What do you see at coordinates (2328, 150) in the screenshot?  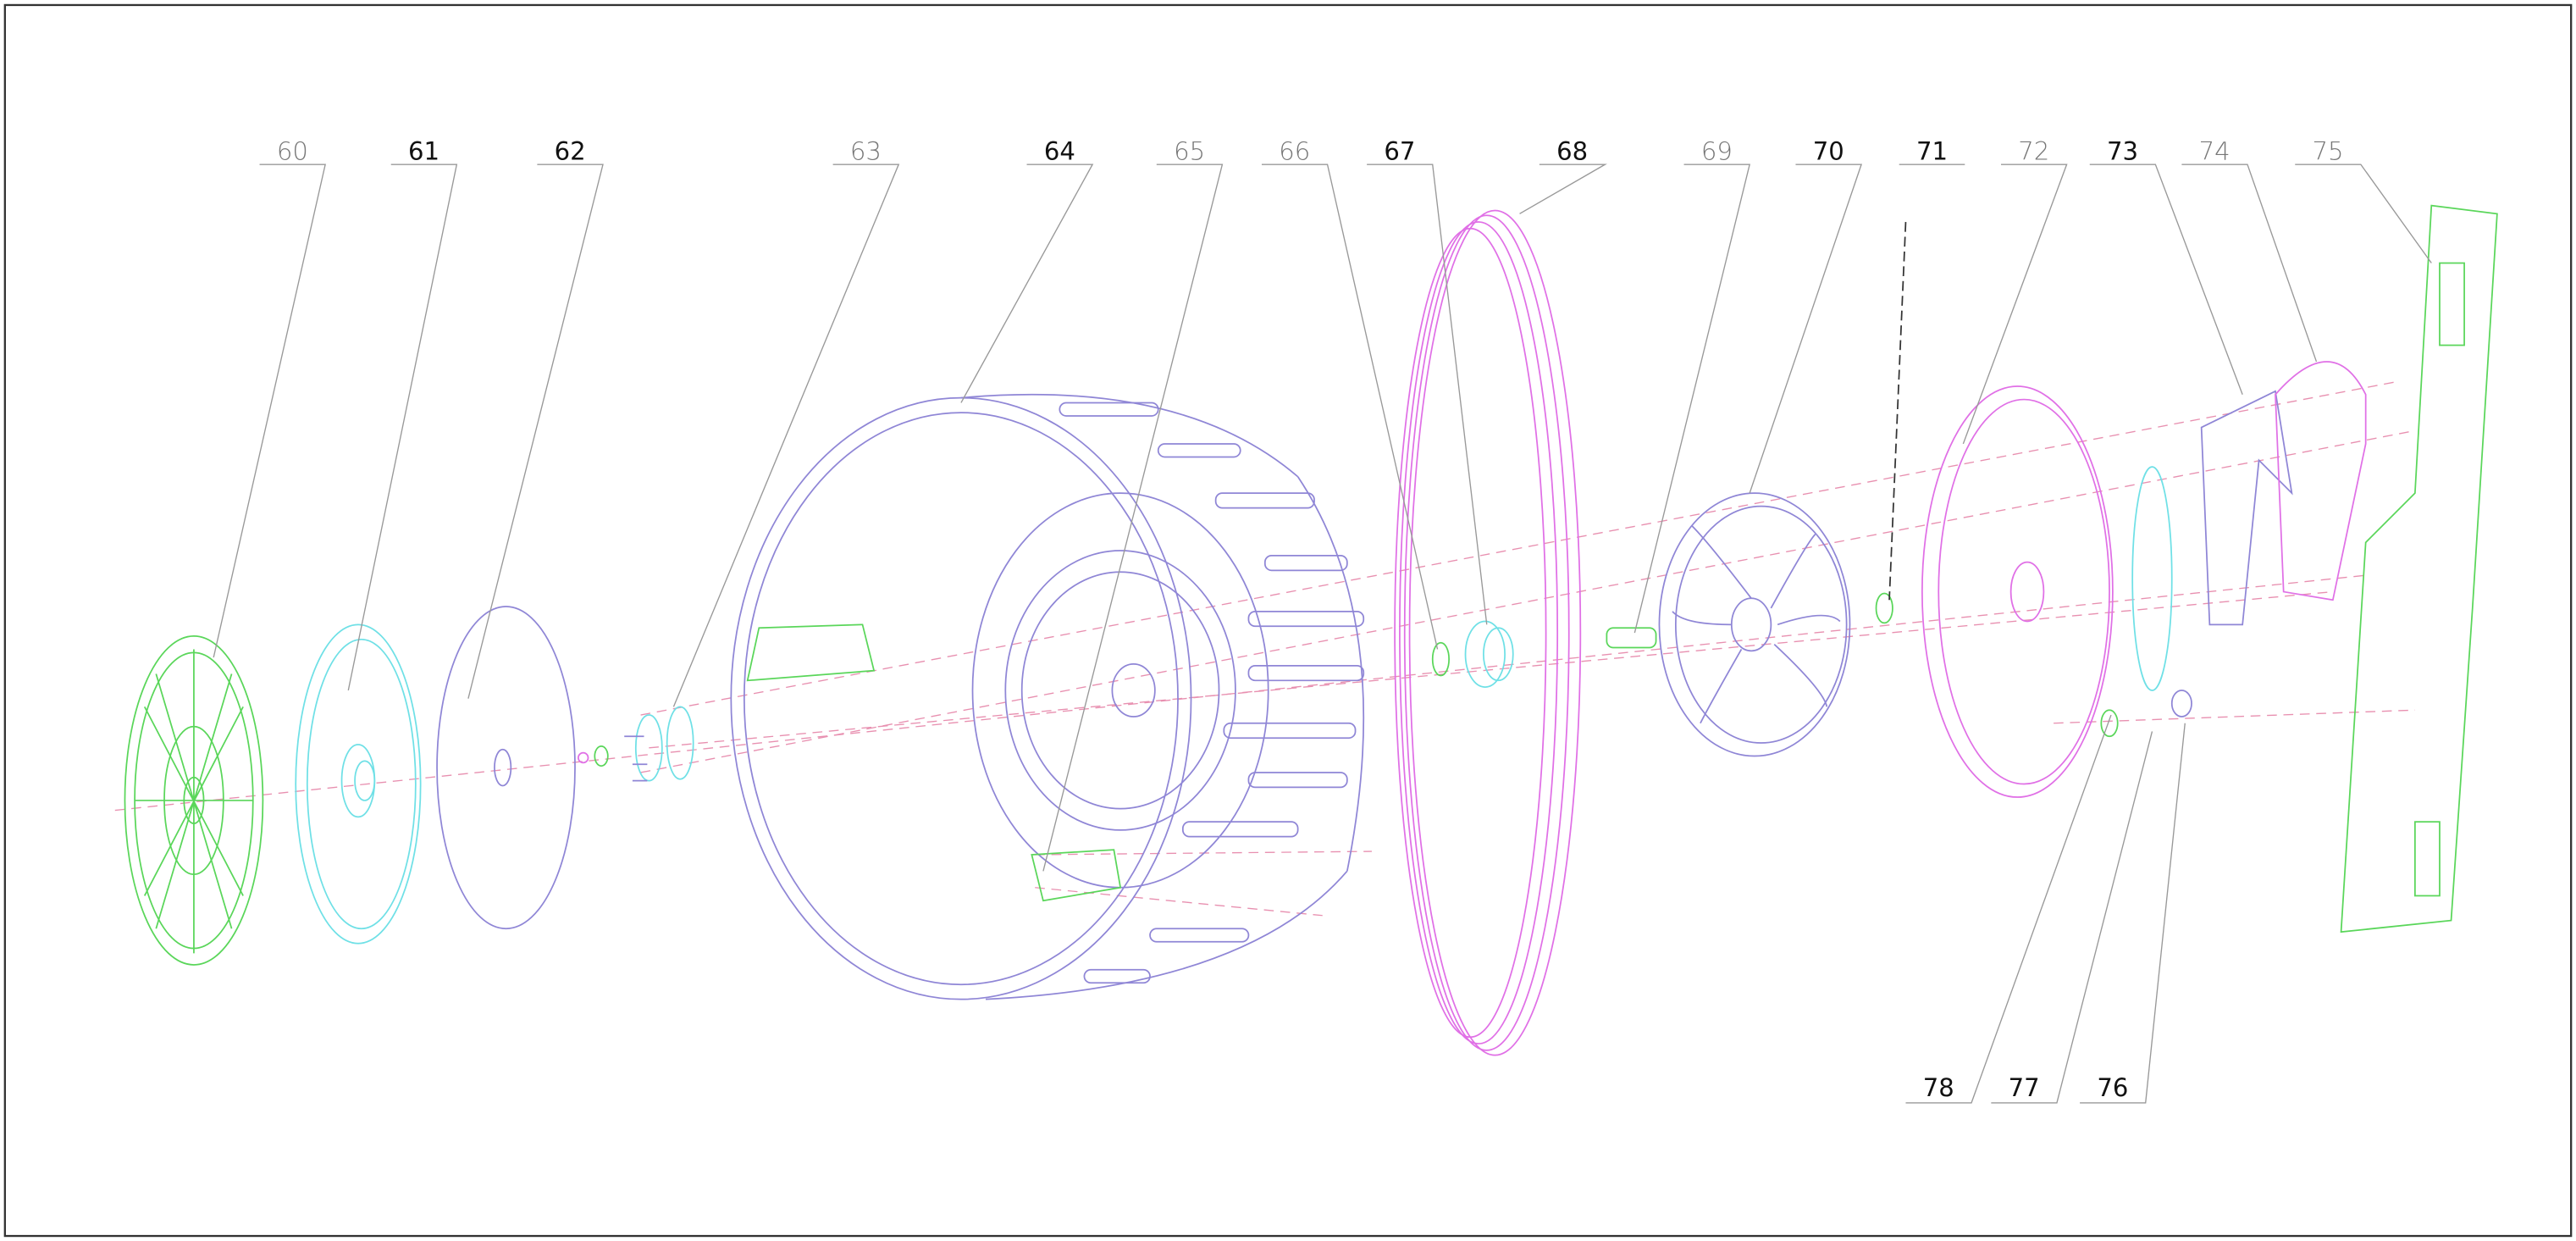 I see `part-label: 75` at bounding box center [2328, 150].